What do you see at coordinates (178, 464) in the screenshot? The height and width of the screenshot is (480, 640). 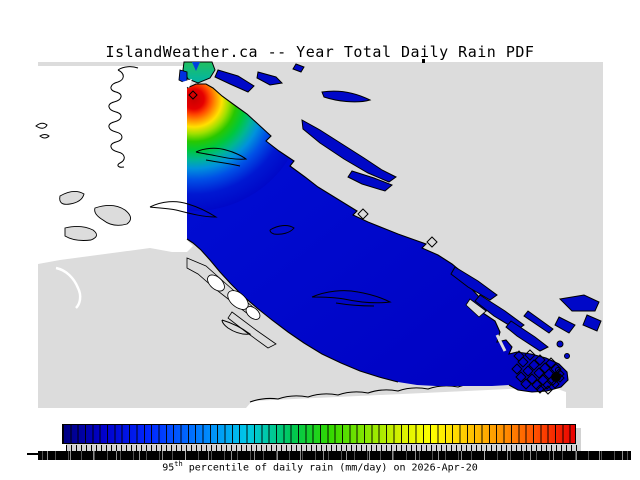 I see `caption-superscript: th` at bounding box center [178, 464].